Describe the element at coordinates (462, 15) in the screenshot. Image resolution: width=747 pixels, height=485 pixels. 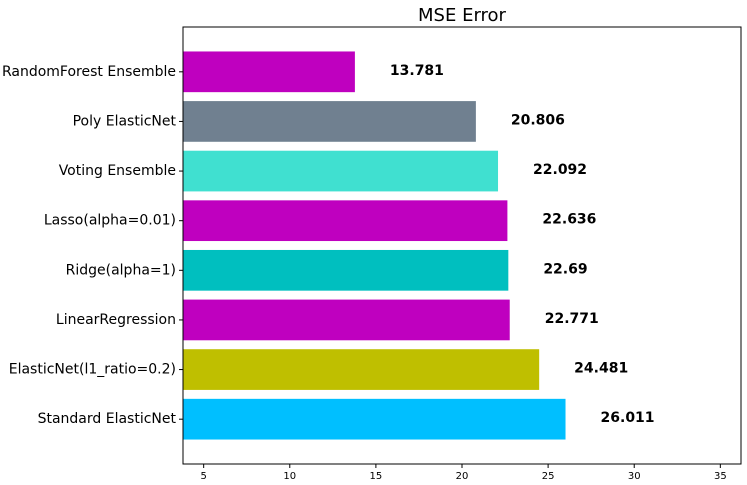
I see `chart-title: MSE Error` at that location.